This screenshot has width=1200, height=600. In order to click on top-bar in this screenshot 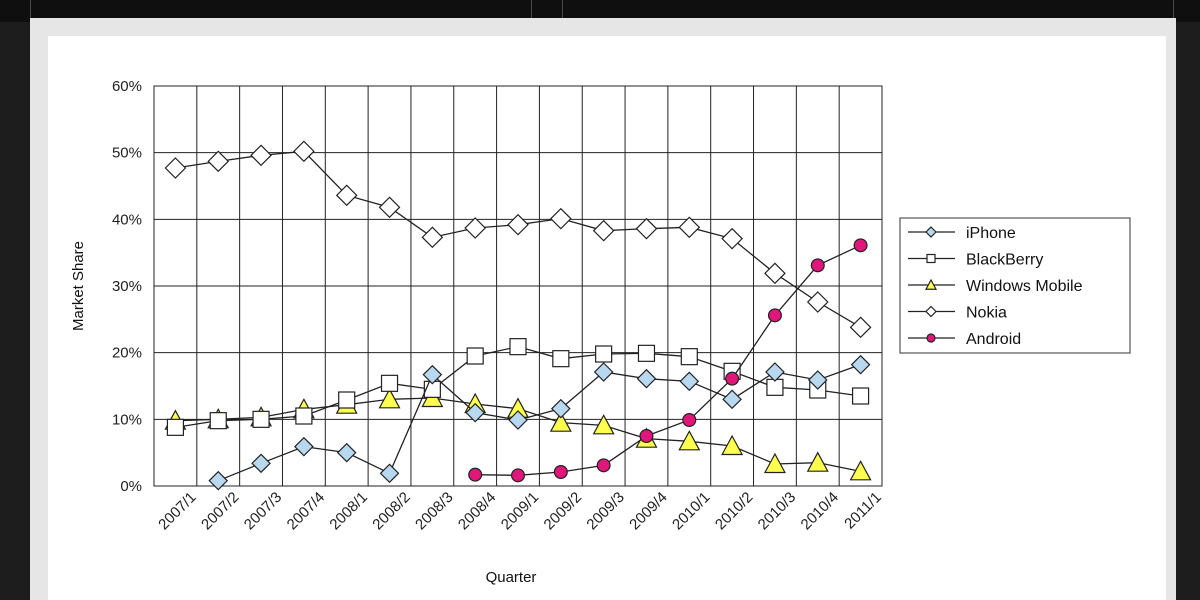, I will do `click(600, 11)`.